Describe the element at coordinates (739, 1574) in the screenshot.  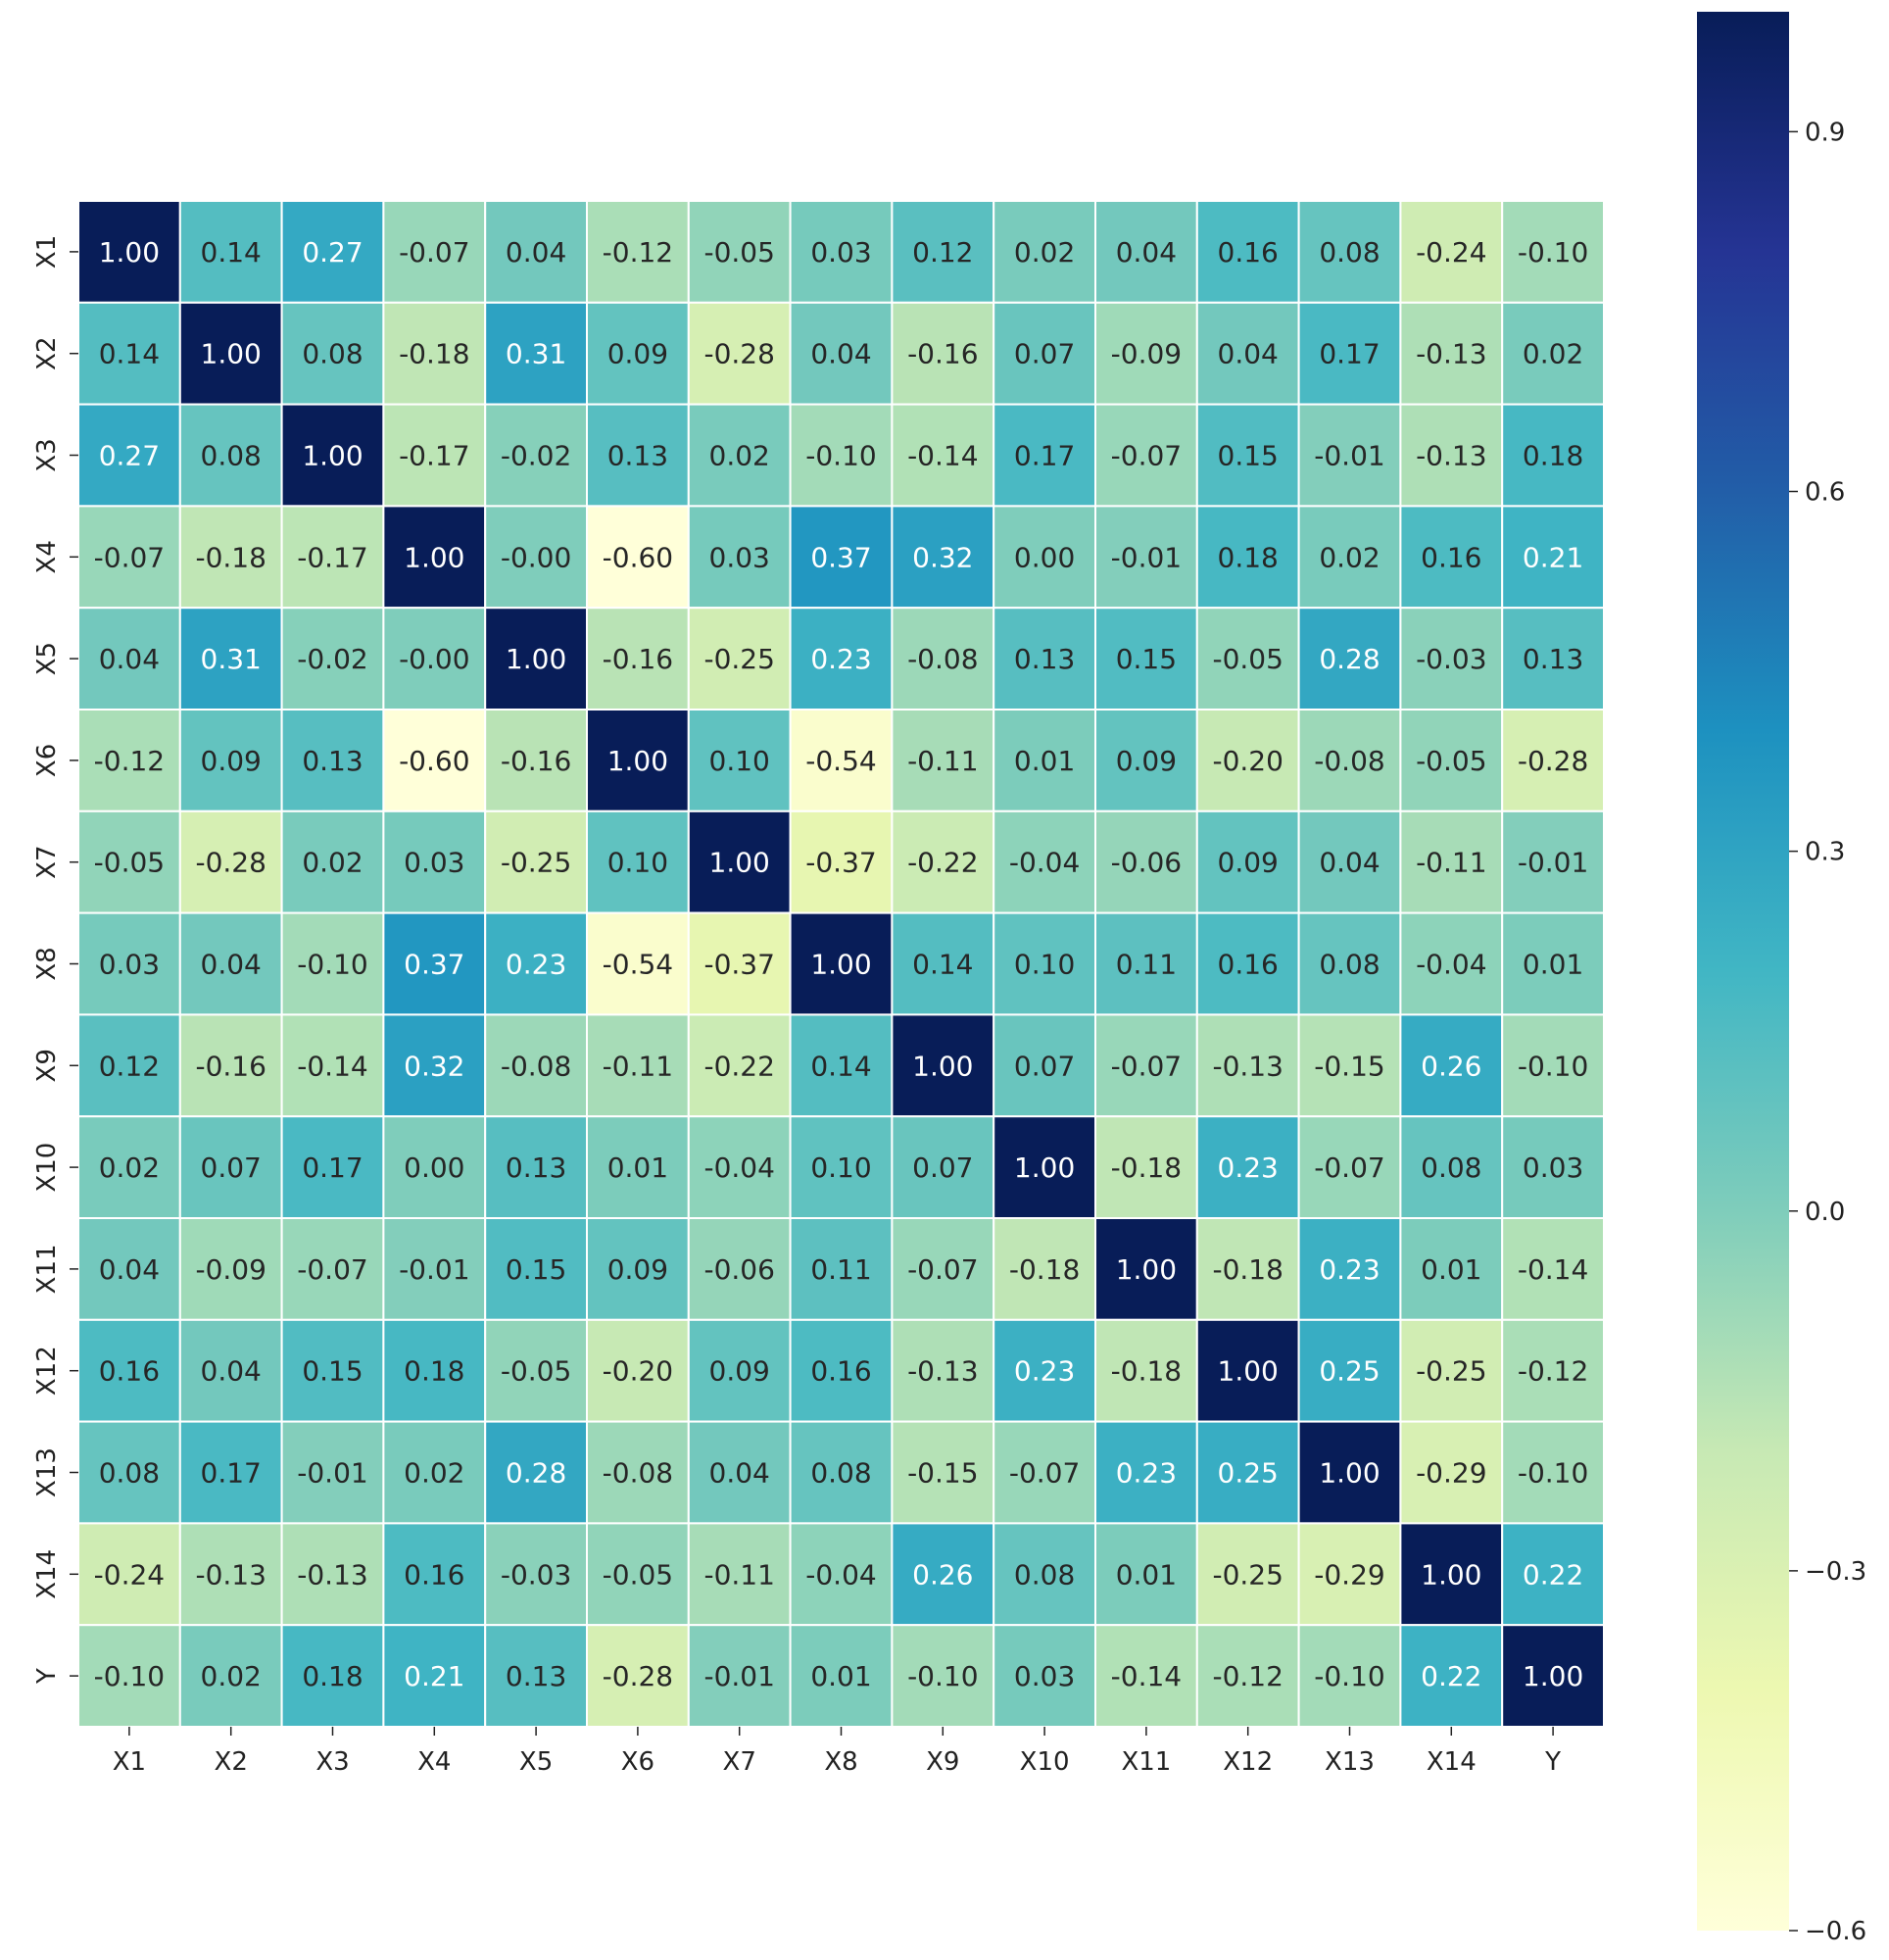
I see `heatmap-cell-X14-X7` at that location.